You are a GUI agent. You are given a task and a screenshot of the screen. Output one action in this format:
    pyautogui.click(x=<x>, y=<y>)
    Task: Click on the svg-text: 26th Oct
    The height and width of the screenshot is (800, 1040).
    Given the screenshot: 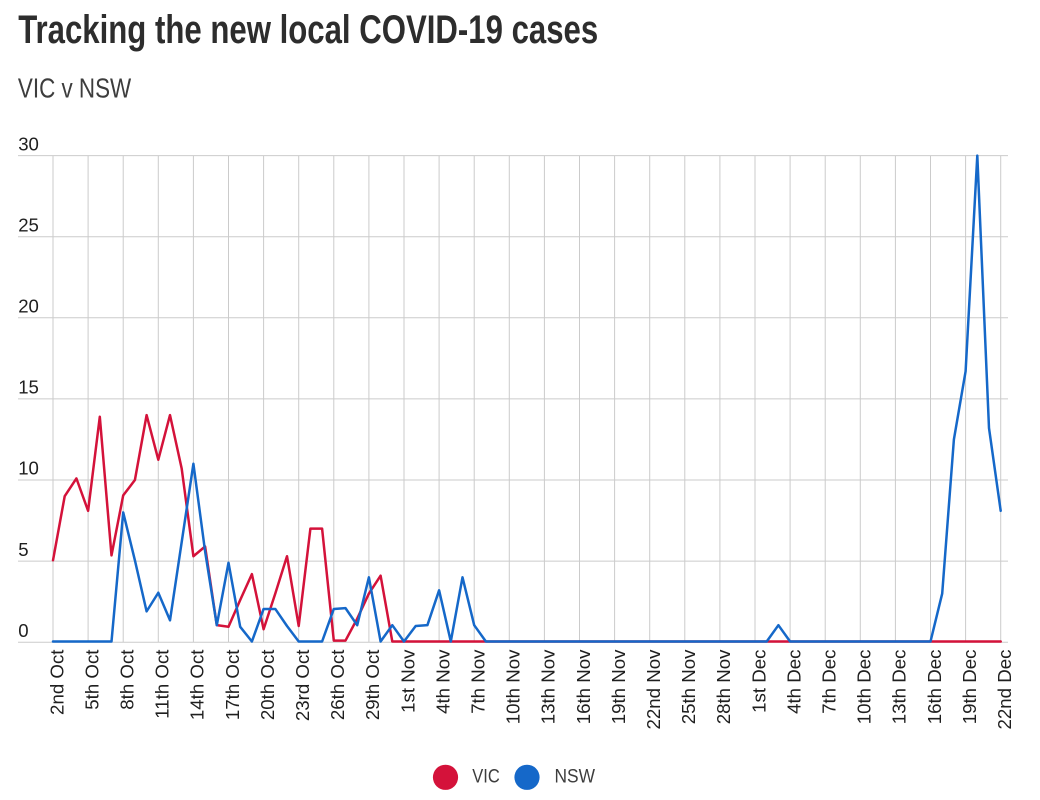 What is the action you would take?
    pyautogui.click(x=337, y=684)
    